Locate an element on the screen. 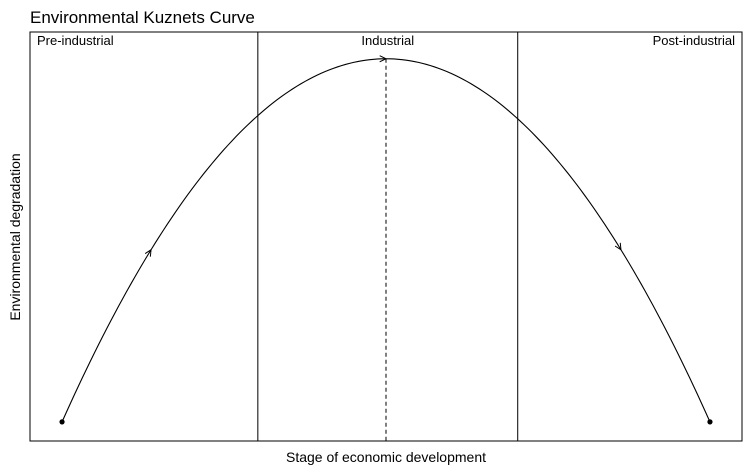 The height and width of the screenshot is (472, 750). chart-title: Environmental Kuznets Curve is located at coordinates (142, 17).